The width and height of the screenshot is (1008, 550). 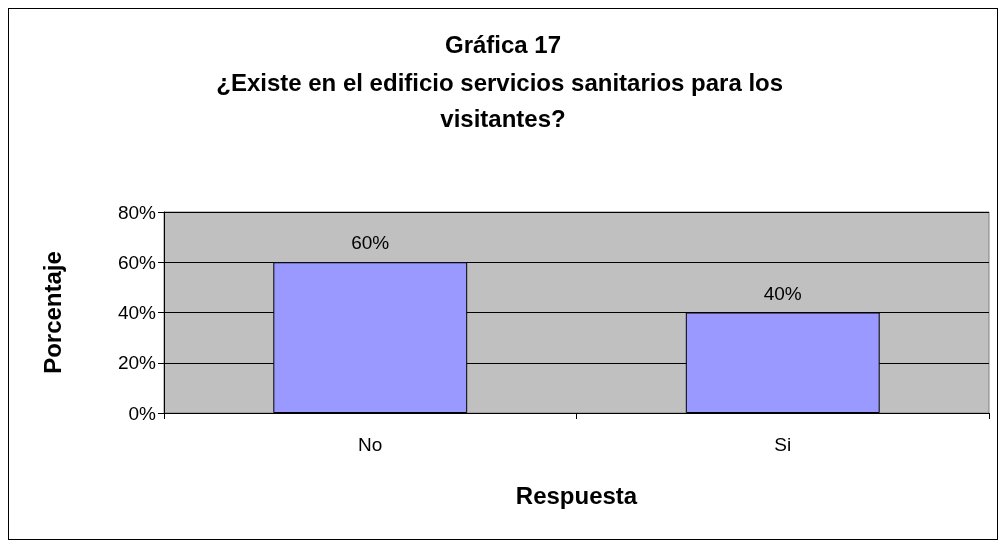 What do you see at coordinates (137, 212) in the screenshot?
I see `y-tick-label: 80%` at bounding box center [137, 212].